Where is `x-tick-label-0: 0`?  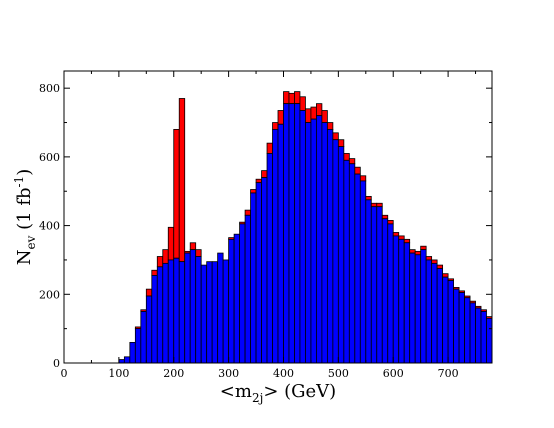
x-tick-label-0: 0 is located at coordinates (64, 373).